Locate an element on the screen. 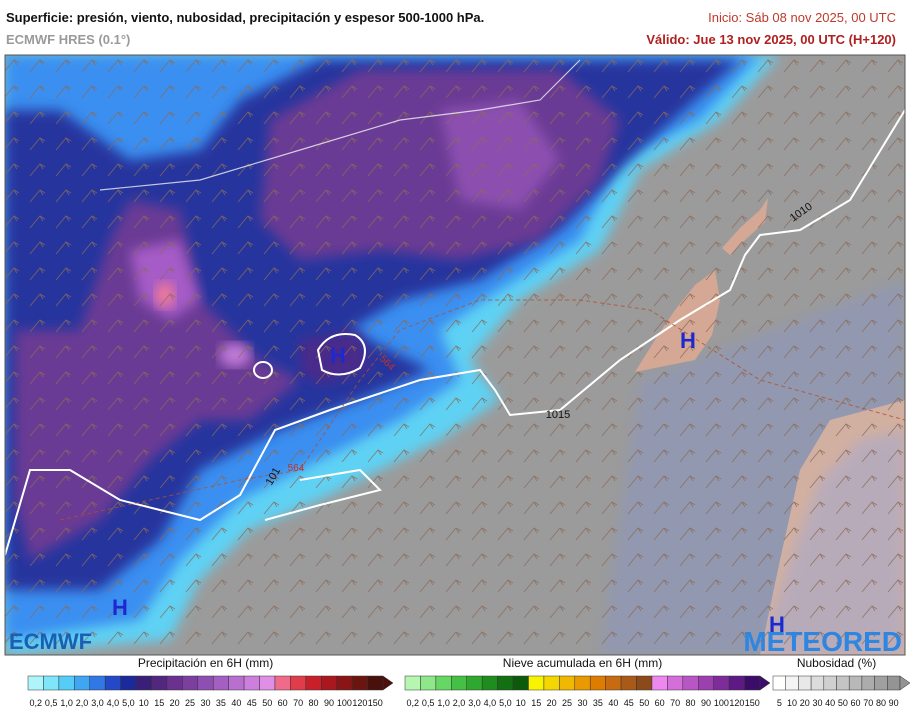  thickness-label: 564 is located at coordinates (296, 468).